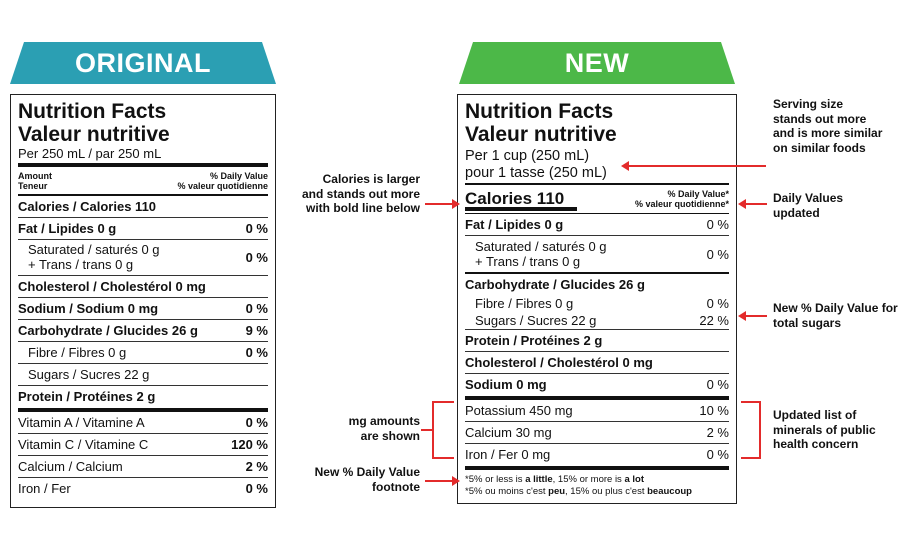  What do you see at coordinates (443, 430) in the screenshot?
I see `bracket-mg` at bounding box center [443, 430].